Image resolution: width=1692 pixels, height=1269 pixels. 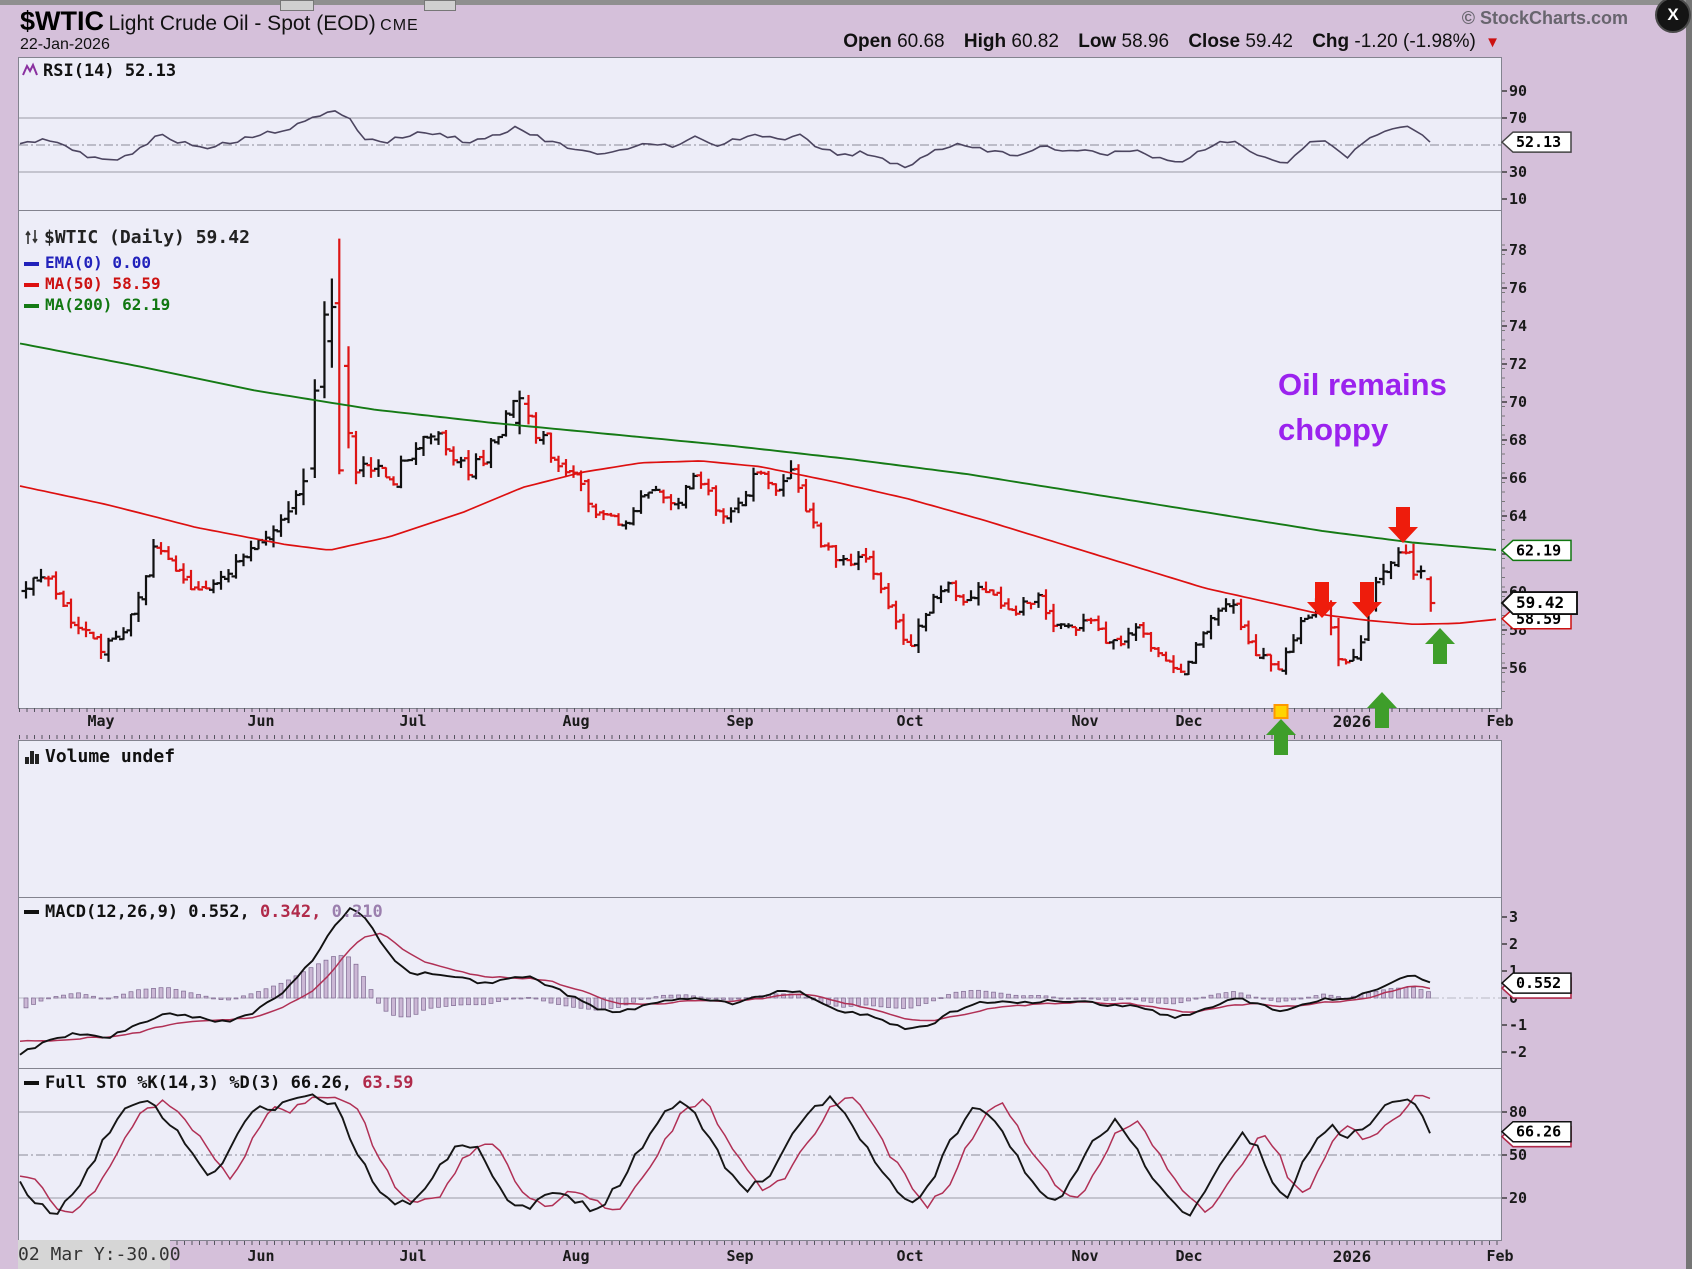 I want to click on highlight-marker, so click(x=1281, y=711).